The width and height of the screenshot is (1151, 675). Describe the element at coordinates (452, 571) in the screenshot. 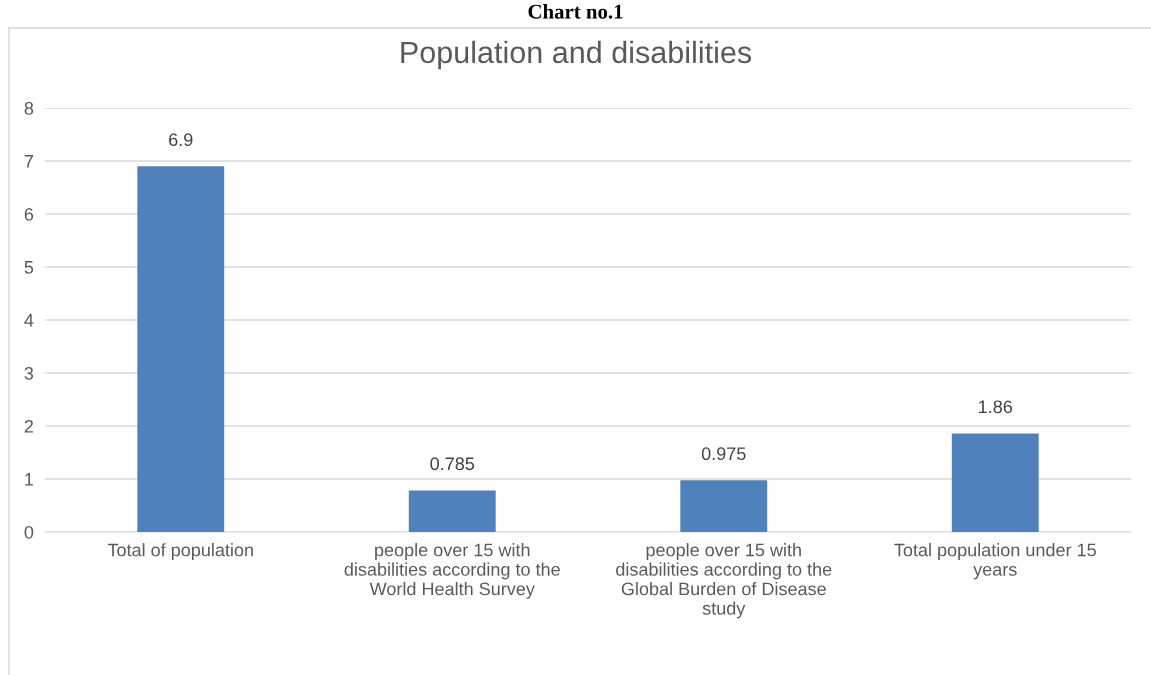

I see `x-tick-label: people over 15 with disabilities according to the World Health Survey` at that location.